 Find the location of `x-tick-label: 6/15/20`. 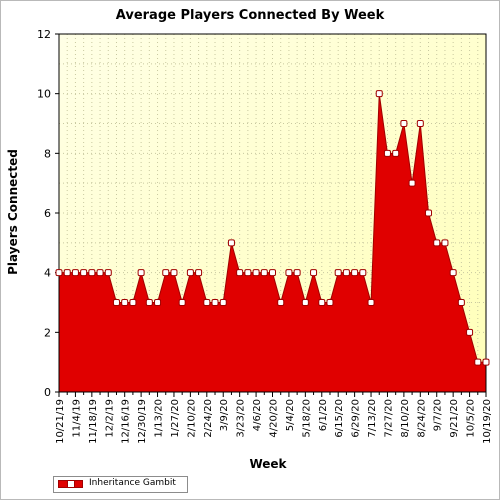

x-tick-label: 6/15/20 is located at coordinates (339, 418).